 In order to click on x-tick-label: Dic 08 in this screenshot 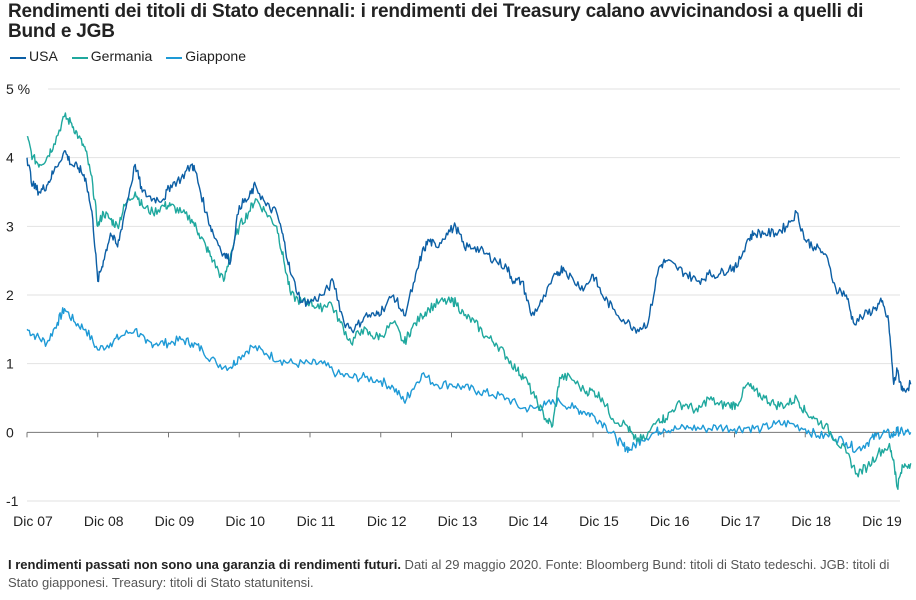, I will do `click(104, 521)`.